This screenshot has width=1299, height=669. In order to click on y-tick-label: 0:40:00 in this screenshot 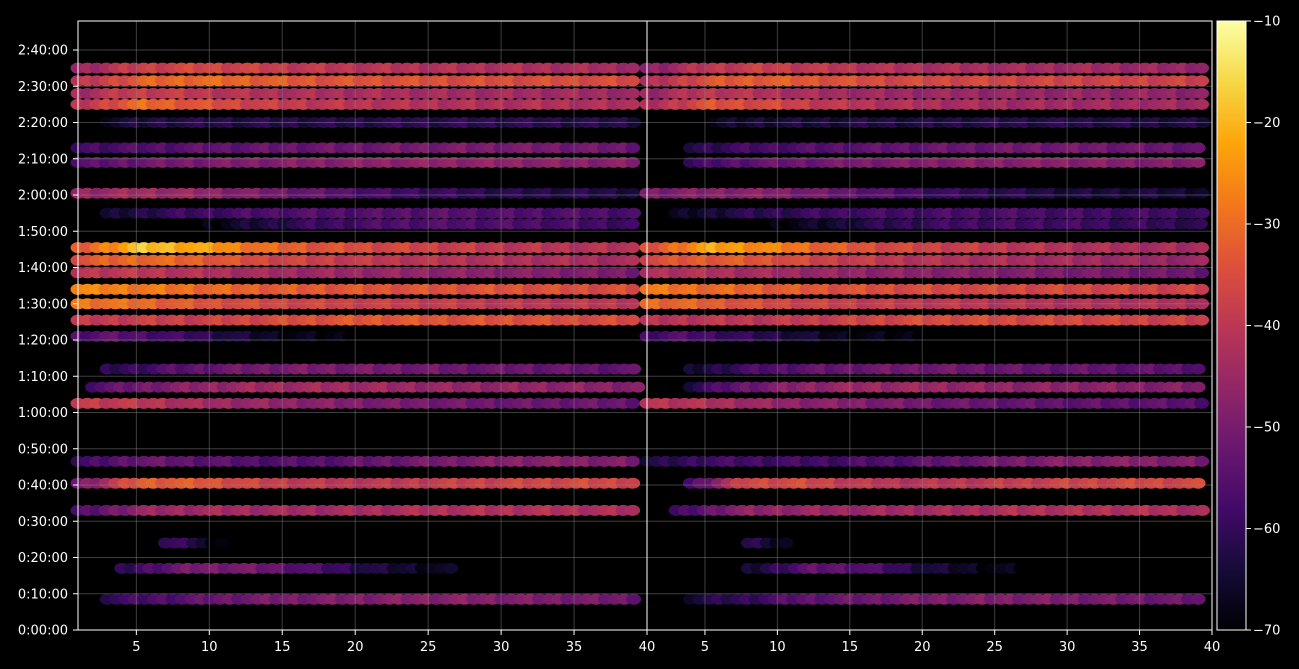, I will do `click(43, 486)`.